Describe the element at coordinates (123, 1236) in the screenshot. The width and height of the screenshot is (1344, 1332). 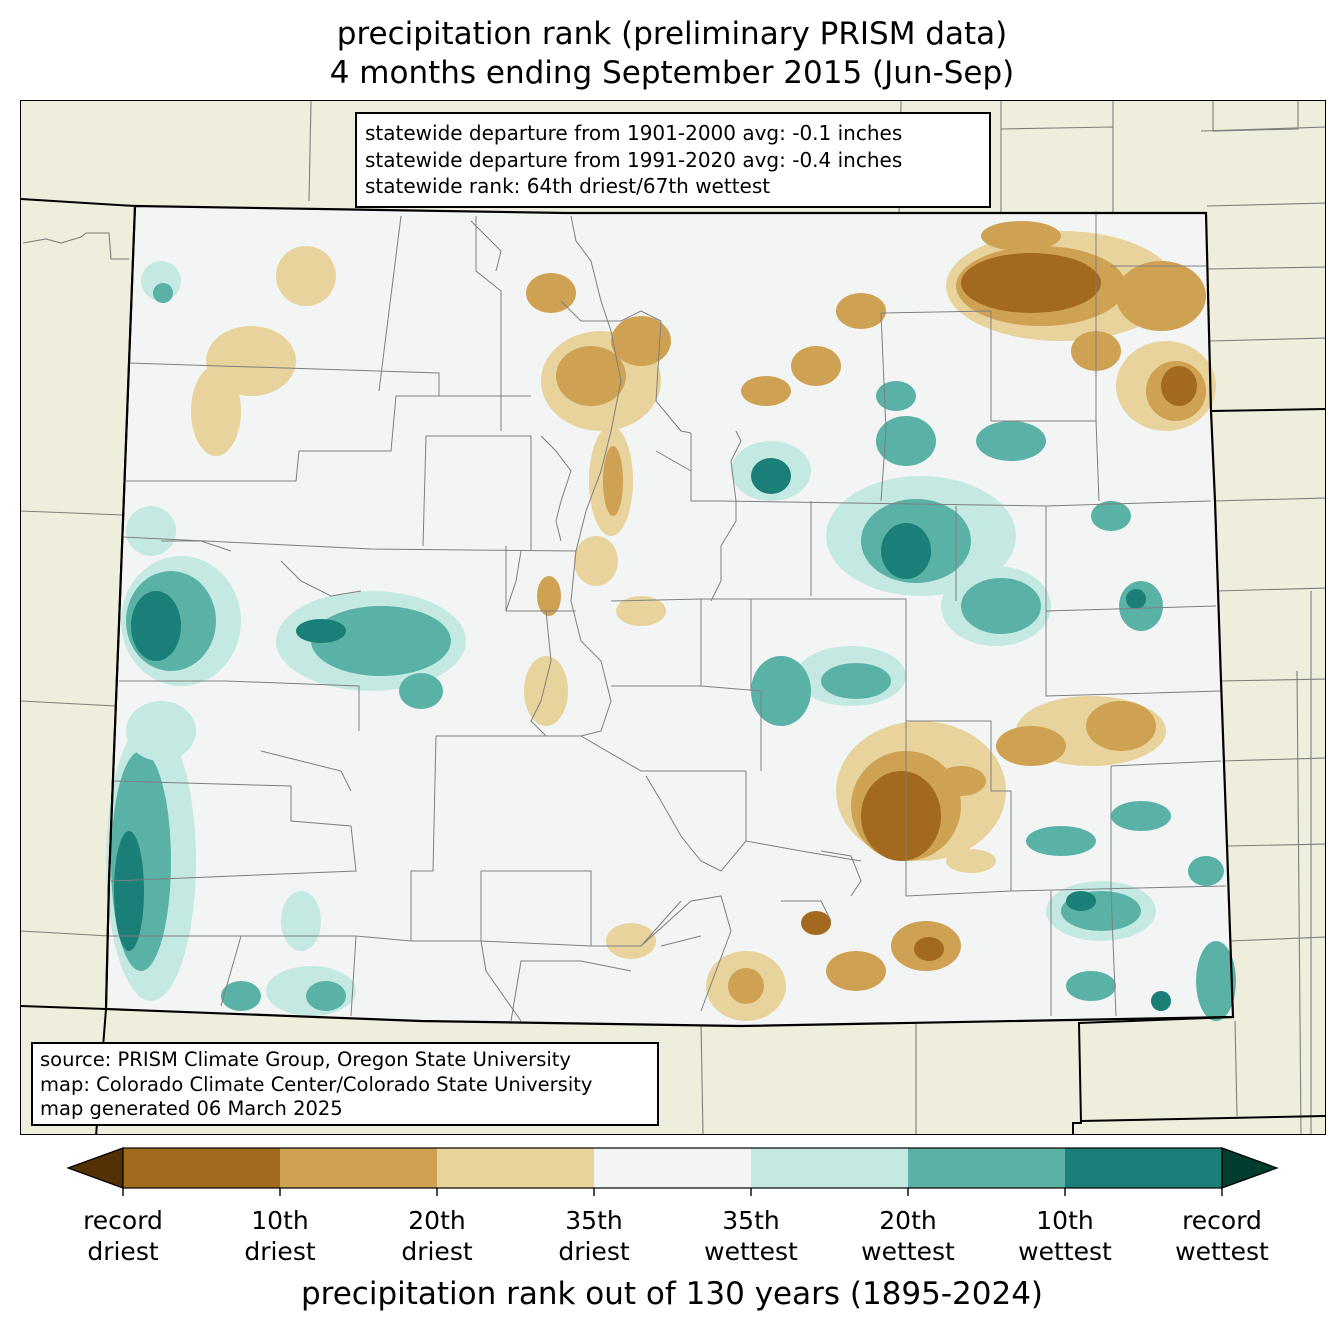
I see `colorbar-tick-label: record driest` at that location.